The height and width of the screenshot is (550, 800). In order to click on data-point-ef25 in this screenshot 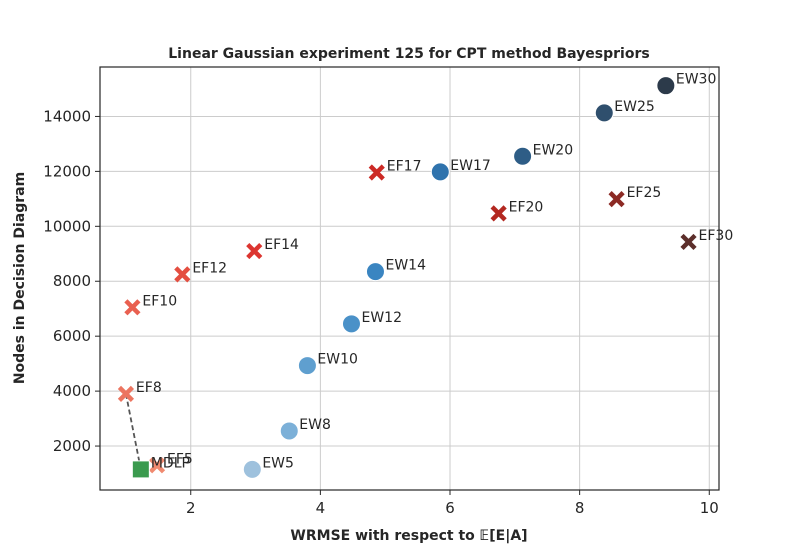, I will do `click(616, 199)`.